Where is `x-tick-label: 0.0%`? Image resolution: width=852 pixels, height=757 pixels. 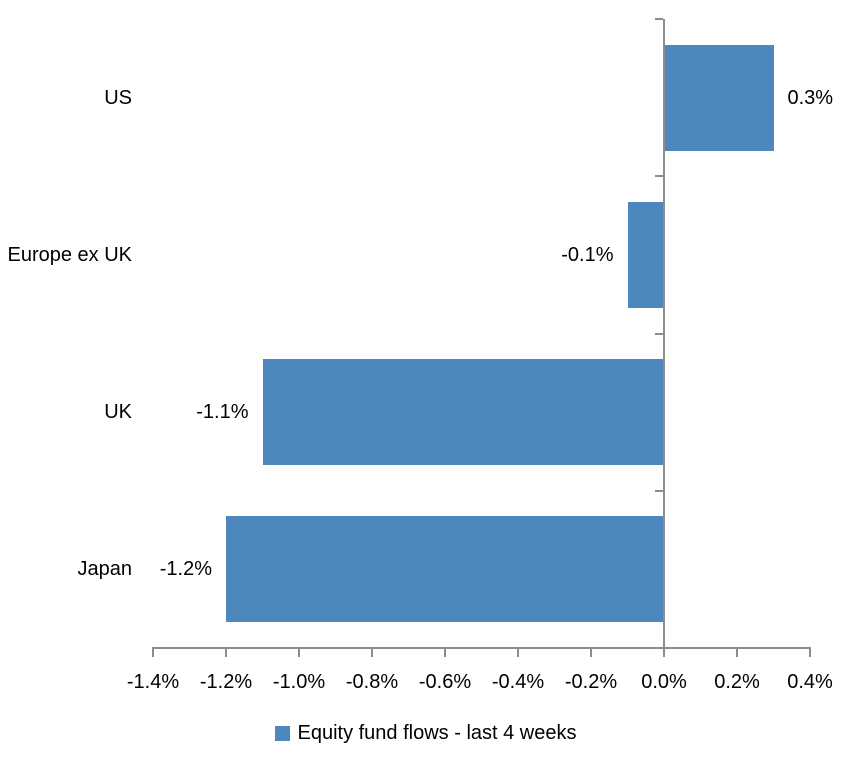
x-tick-label: 0.0% is located at coordinates (664, 682).